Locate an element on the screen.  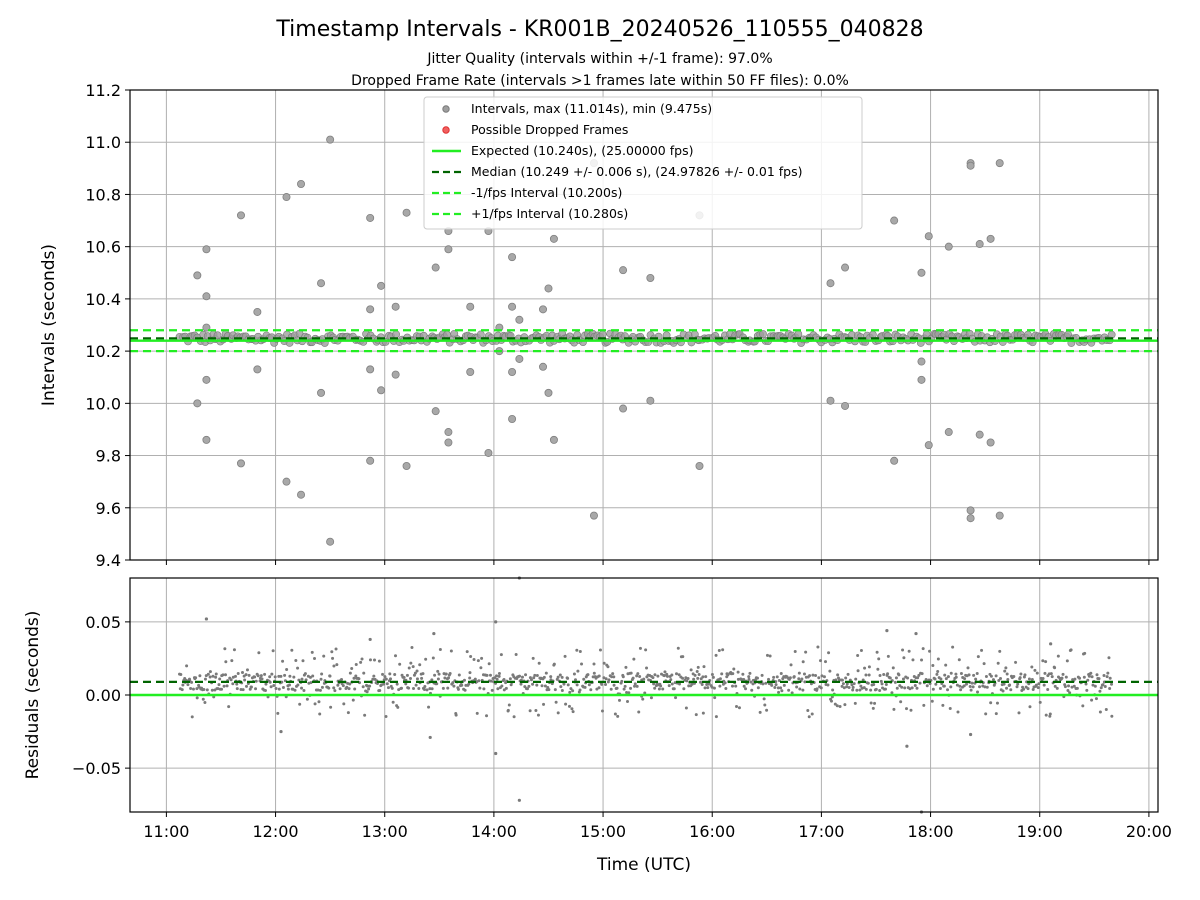
residual-outlier-point is located at coordinates (519, 800).